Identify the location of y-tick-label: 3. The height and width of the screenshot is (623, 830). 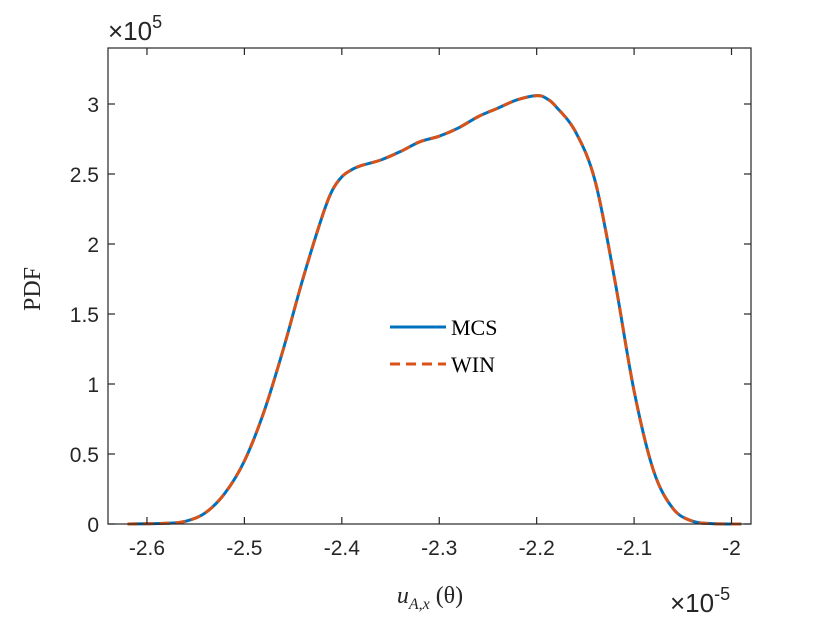
(93, 105).